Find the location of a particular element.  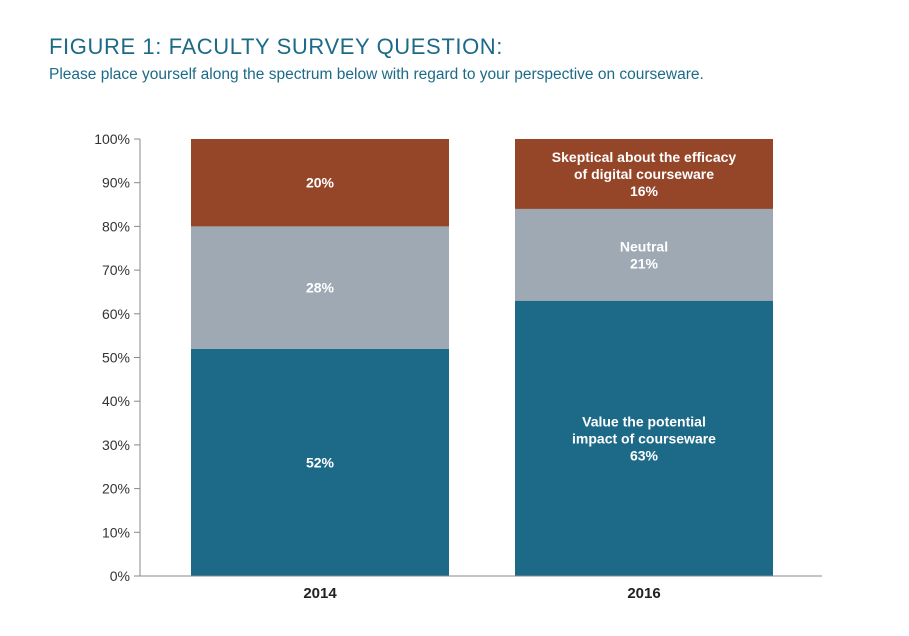

y-tick-label: 80% is located at coordinates (116, 226).